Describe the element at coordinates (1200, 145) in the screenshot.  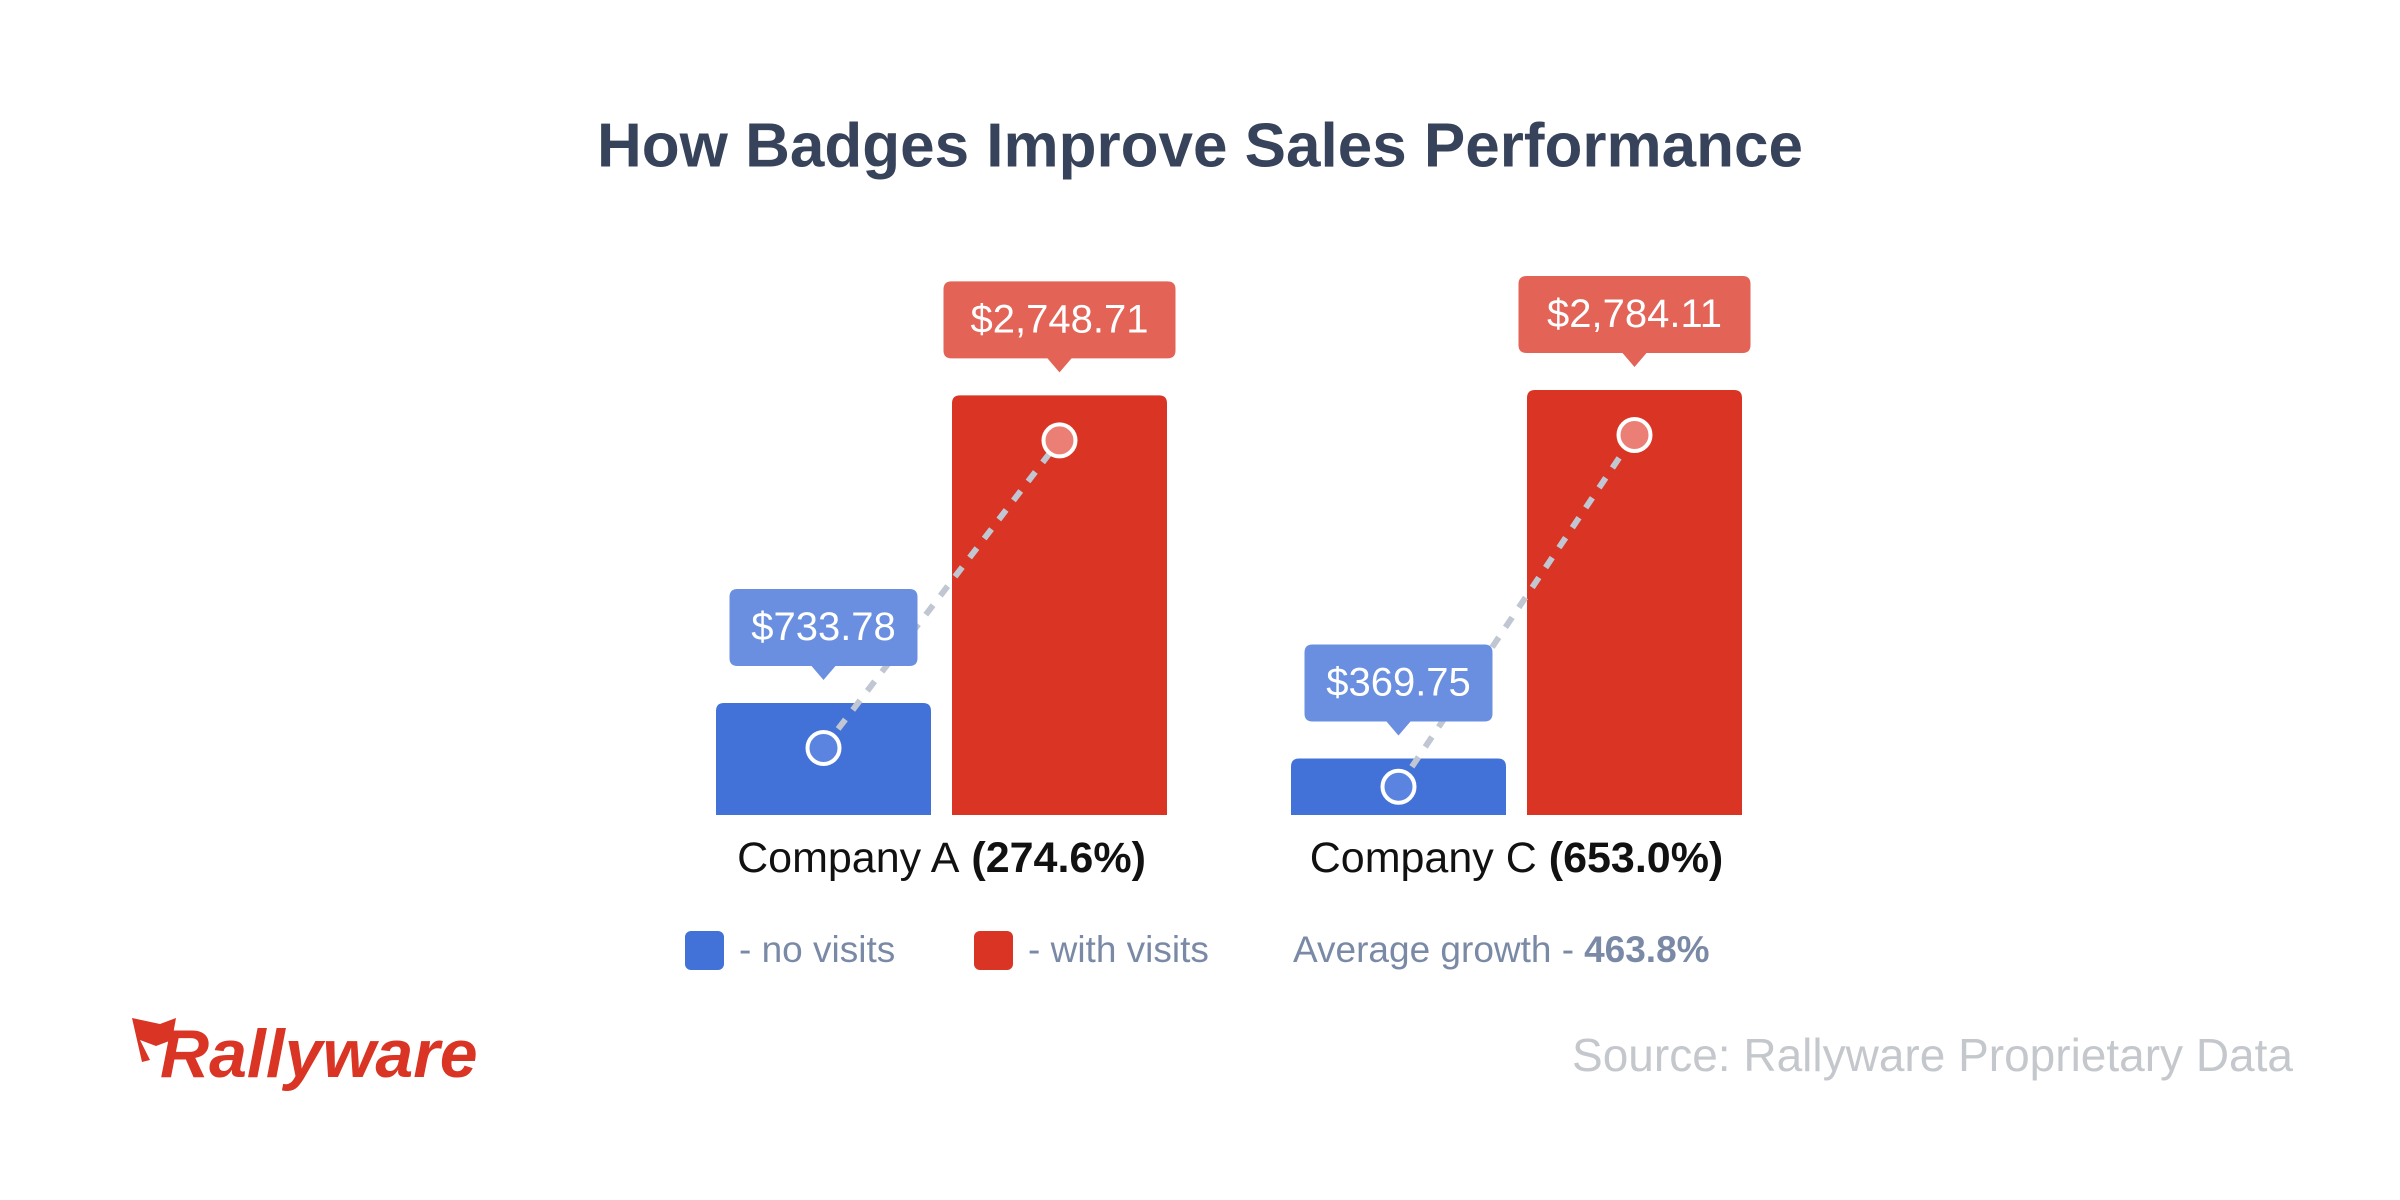
I see `chart-title: How Badges Improve Sales Performance` at that location.